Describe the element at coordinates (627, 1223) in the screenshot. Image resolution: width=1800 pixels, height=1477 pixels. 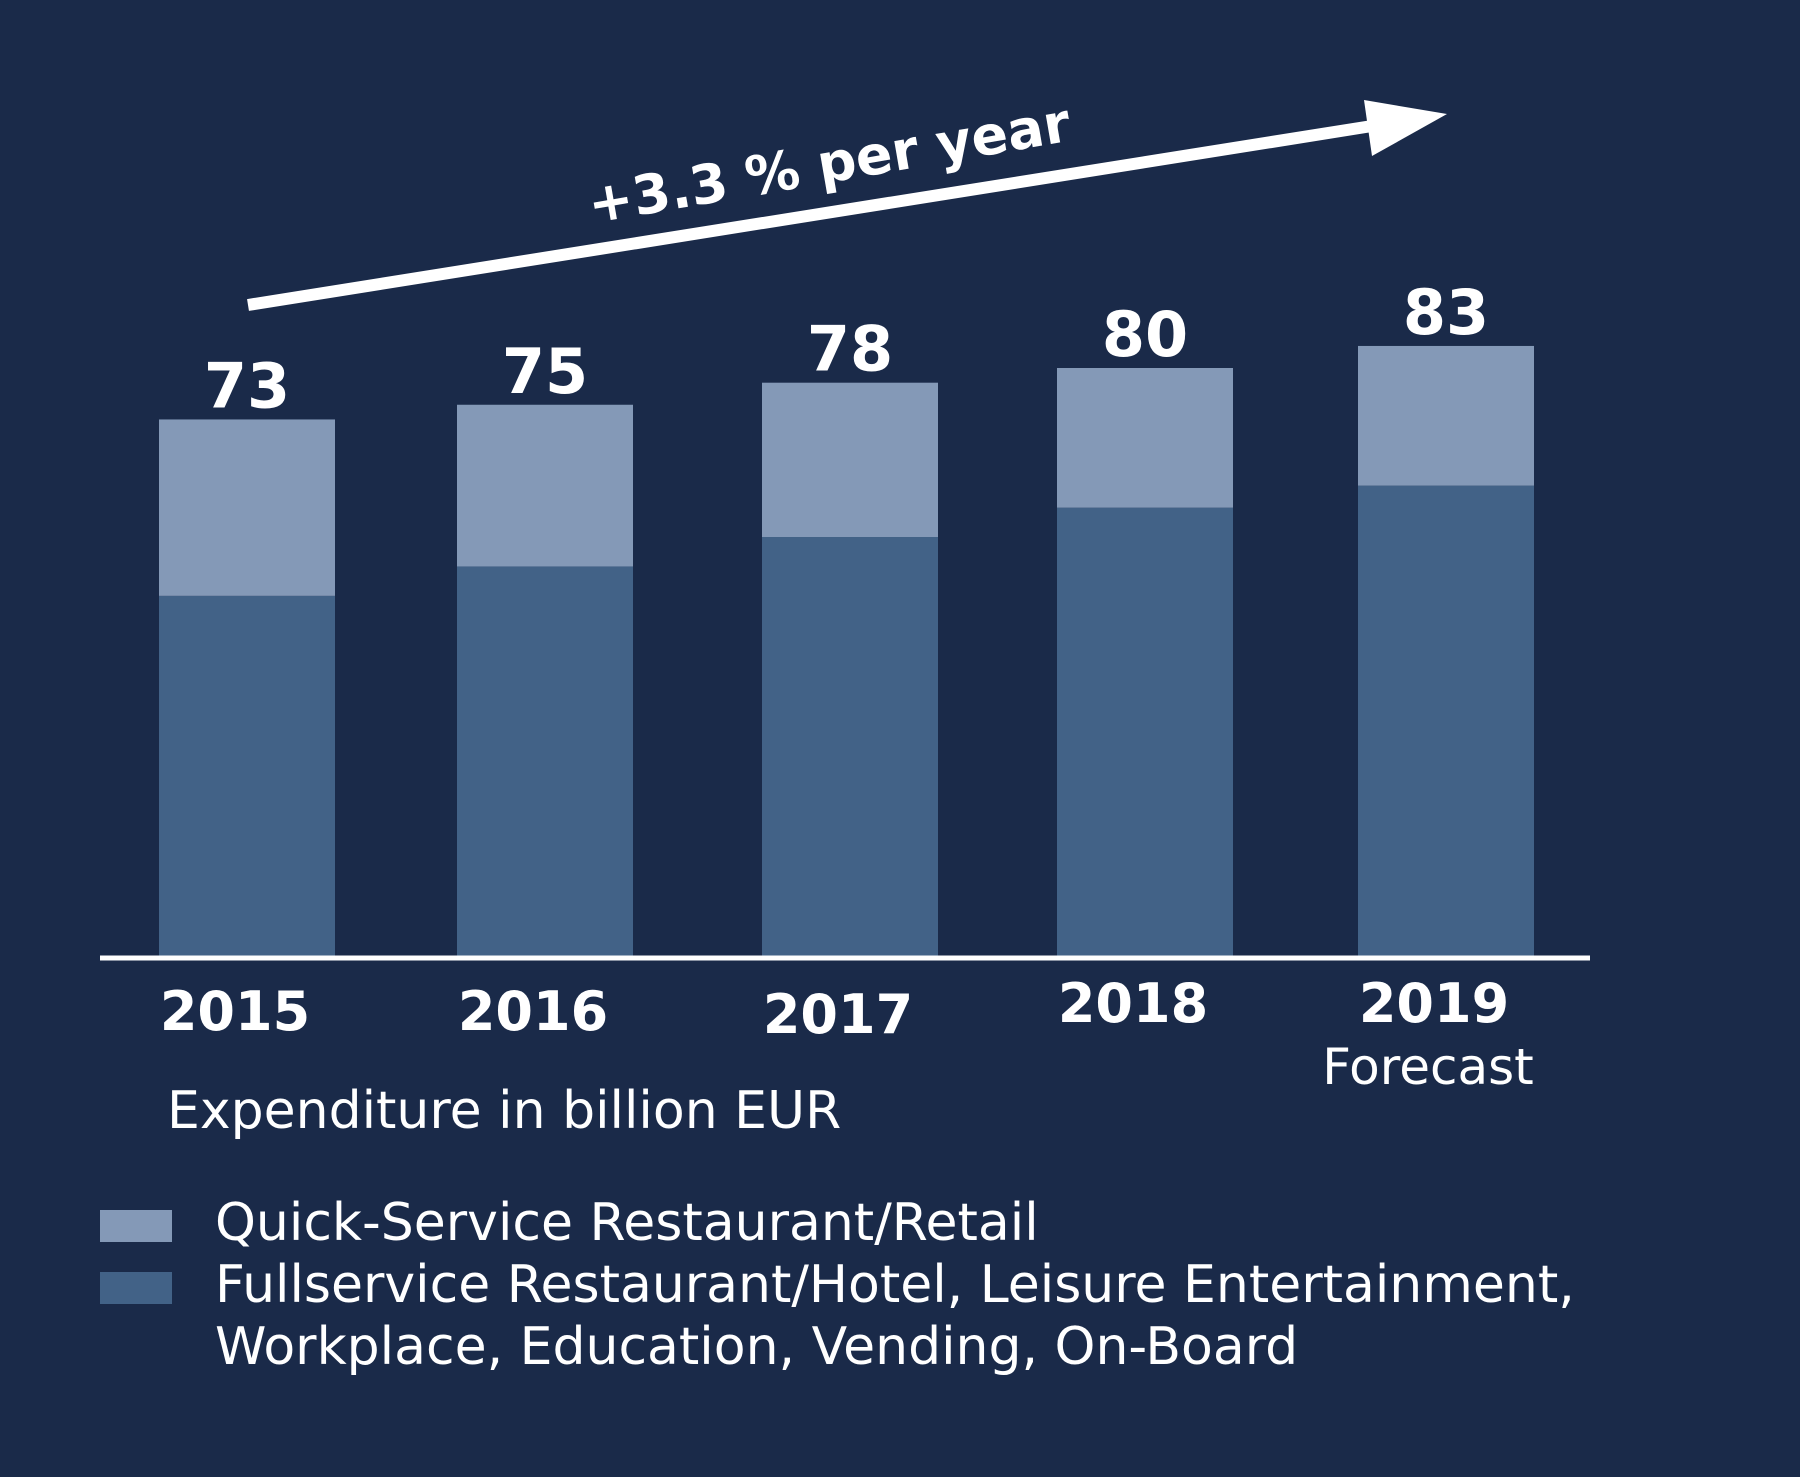
I see `legend-text-quick-service-line-1: Quick-Service Restaurant/Retail` at that location.